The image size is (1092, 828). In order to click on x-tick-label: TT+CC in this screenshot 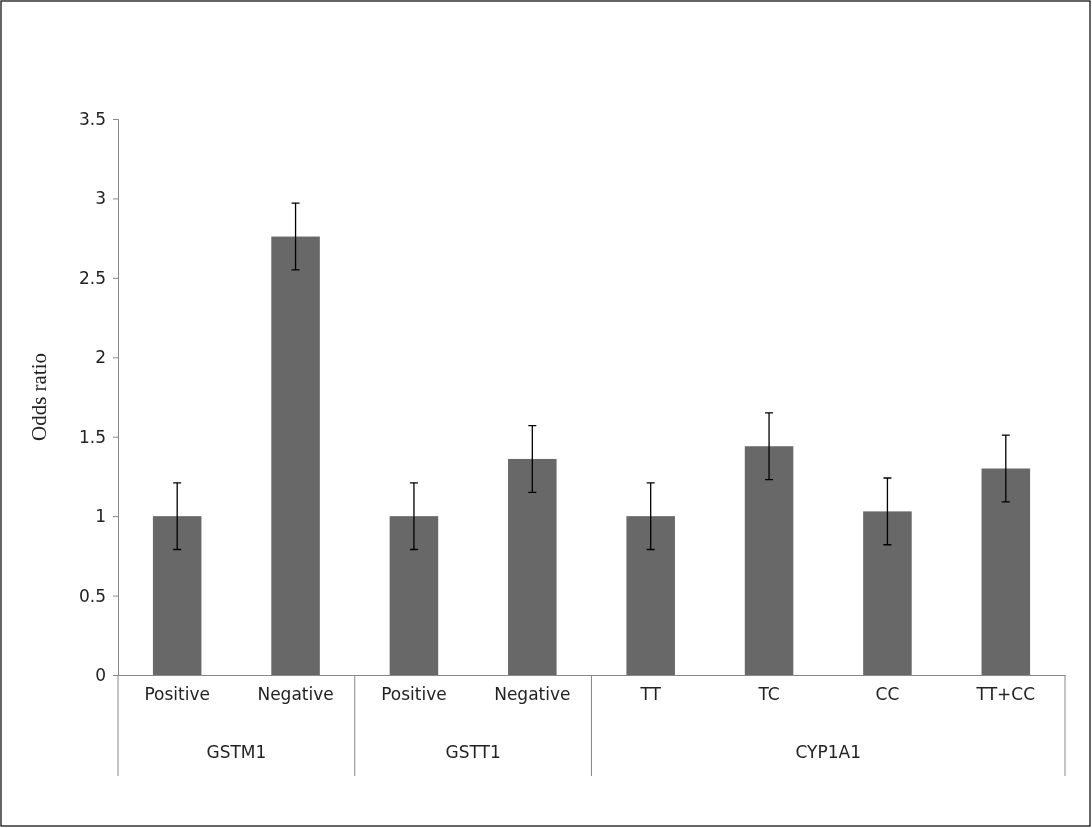, I will do `click(1005, 694)`.